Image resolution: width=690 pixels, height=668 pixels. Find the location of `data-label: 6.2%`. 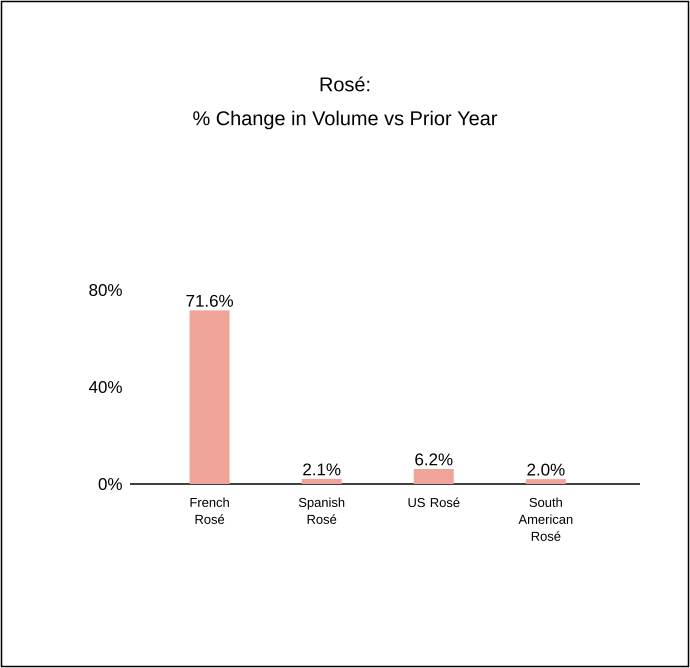

data-label: 6.2% is located at coordinates (433, 459).